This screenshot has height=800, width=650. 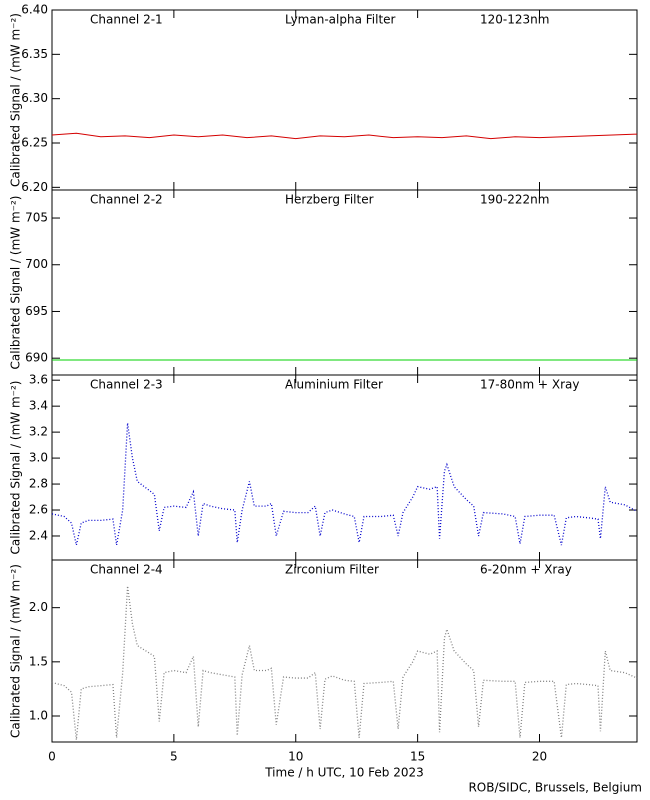 What do you see at coordinates (34, 98) in the screenshot?
I see `y-tick-label: 6.30` at bounding box center [34, 98].